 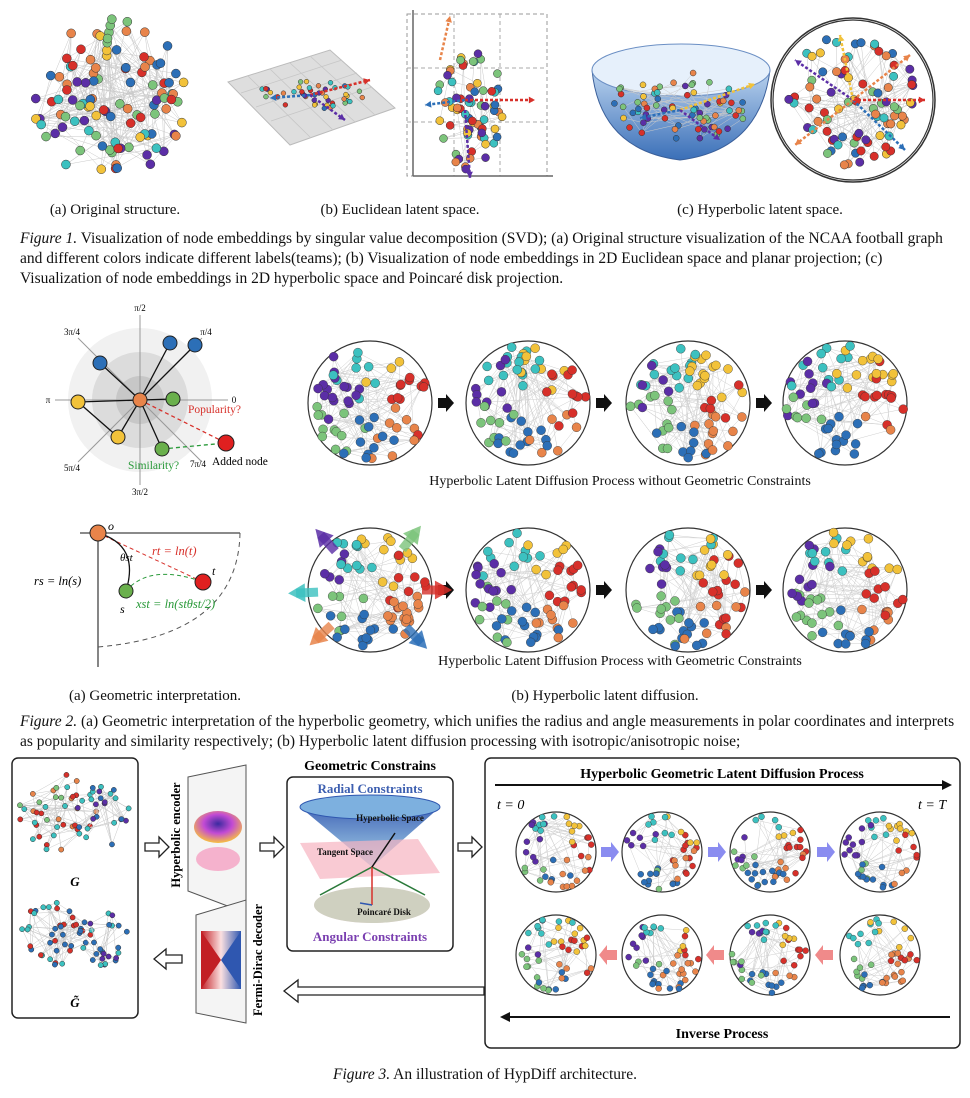 I want to click on t0-label: t = 0, so click(x=510, y=805).